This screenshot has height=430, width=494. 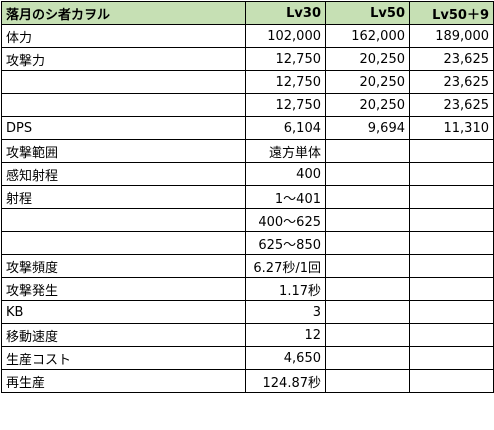 What do you see at coordinates (285, 197) in the screenshot?
I see `lv30-value-cell: 1～401` at bounding box center [285, 197].